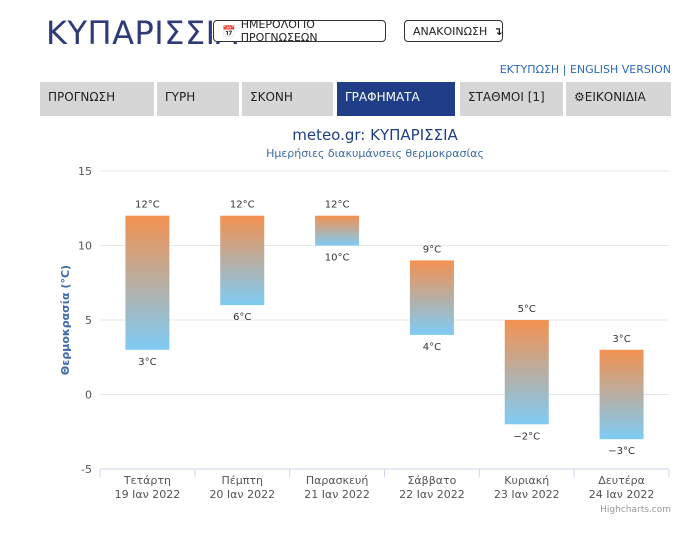 The width and height of the screenshot is (693, 537). What do you see at coordinates (242, 317) in the screenshot?
I see `low-temp-label: 6°C` at bounding box center [242, 317].